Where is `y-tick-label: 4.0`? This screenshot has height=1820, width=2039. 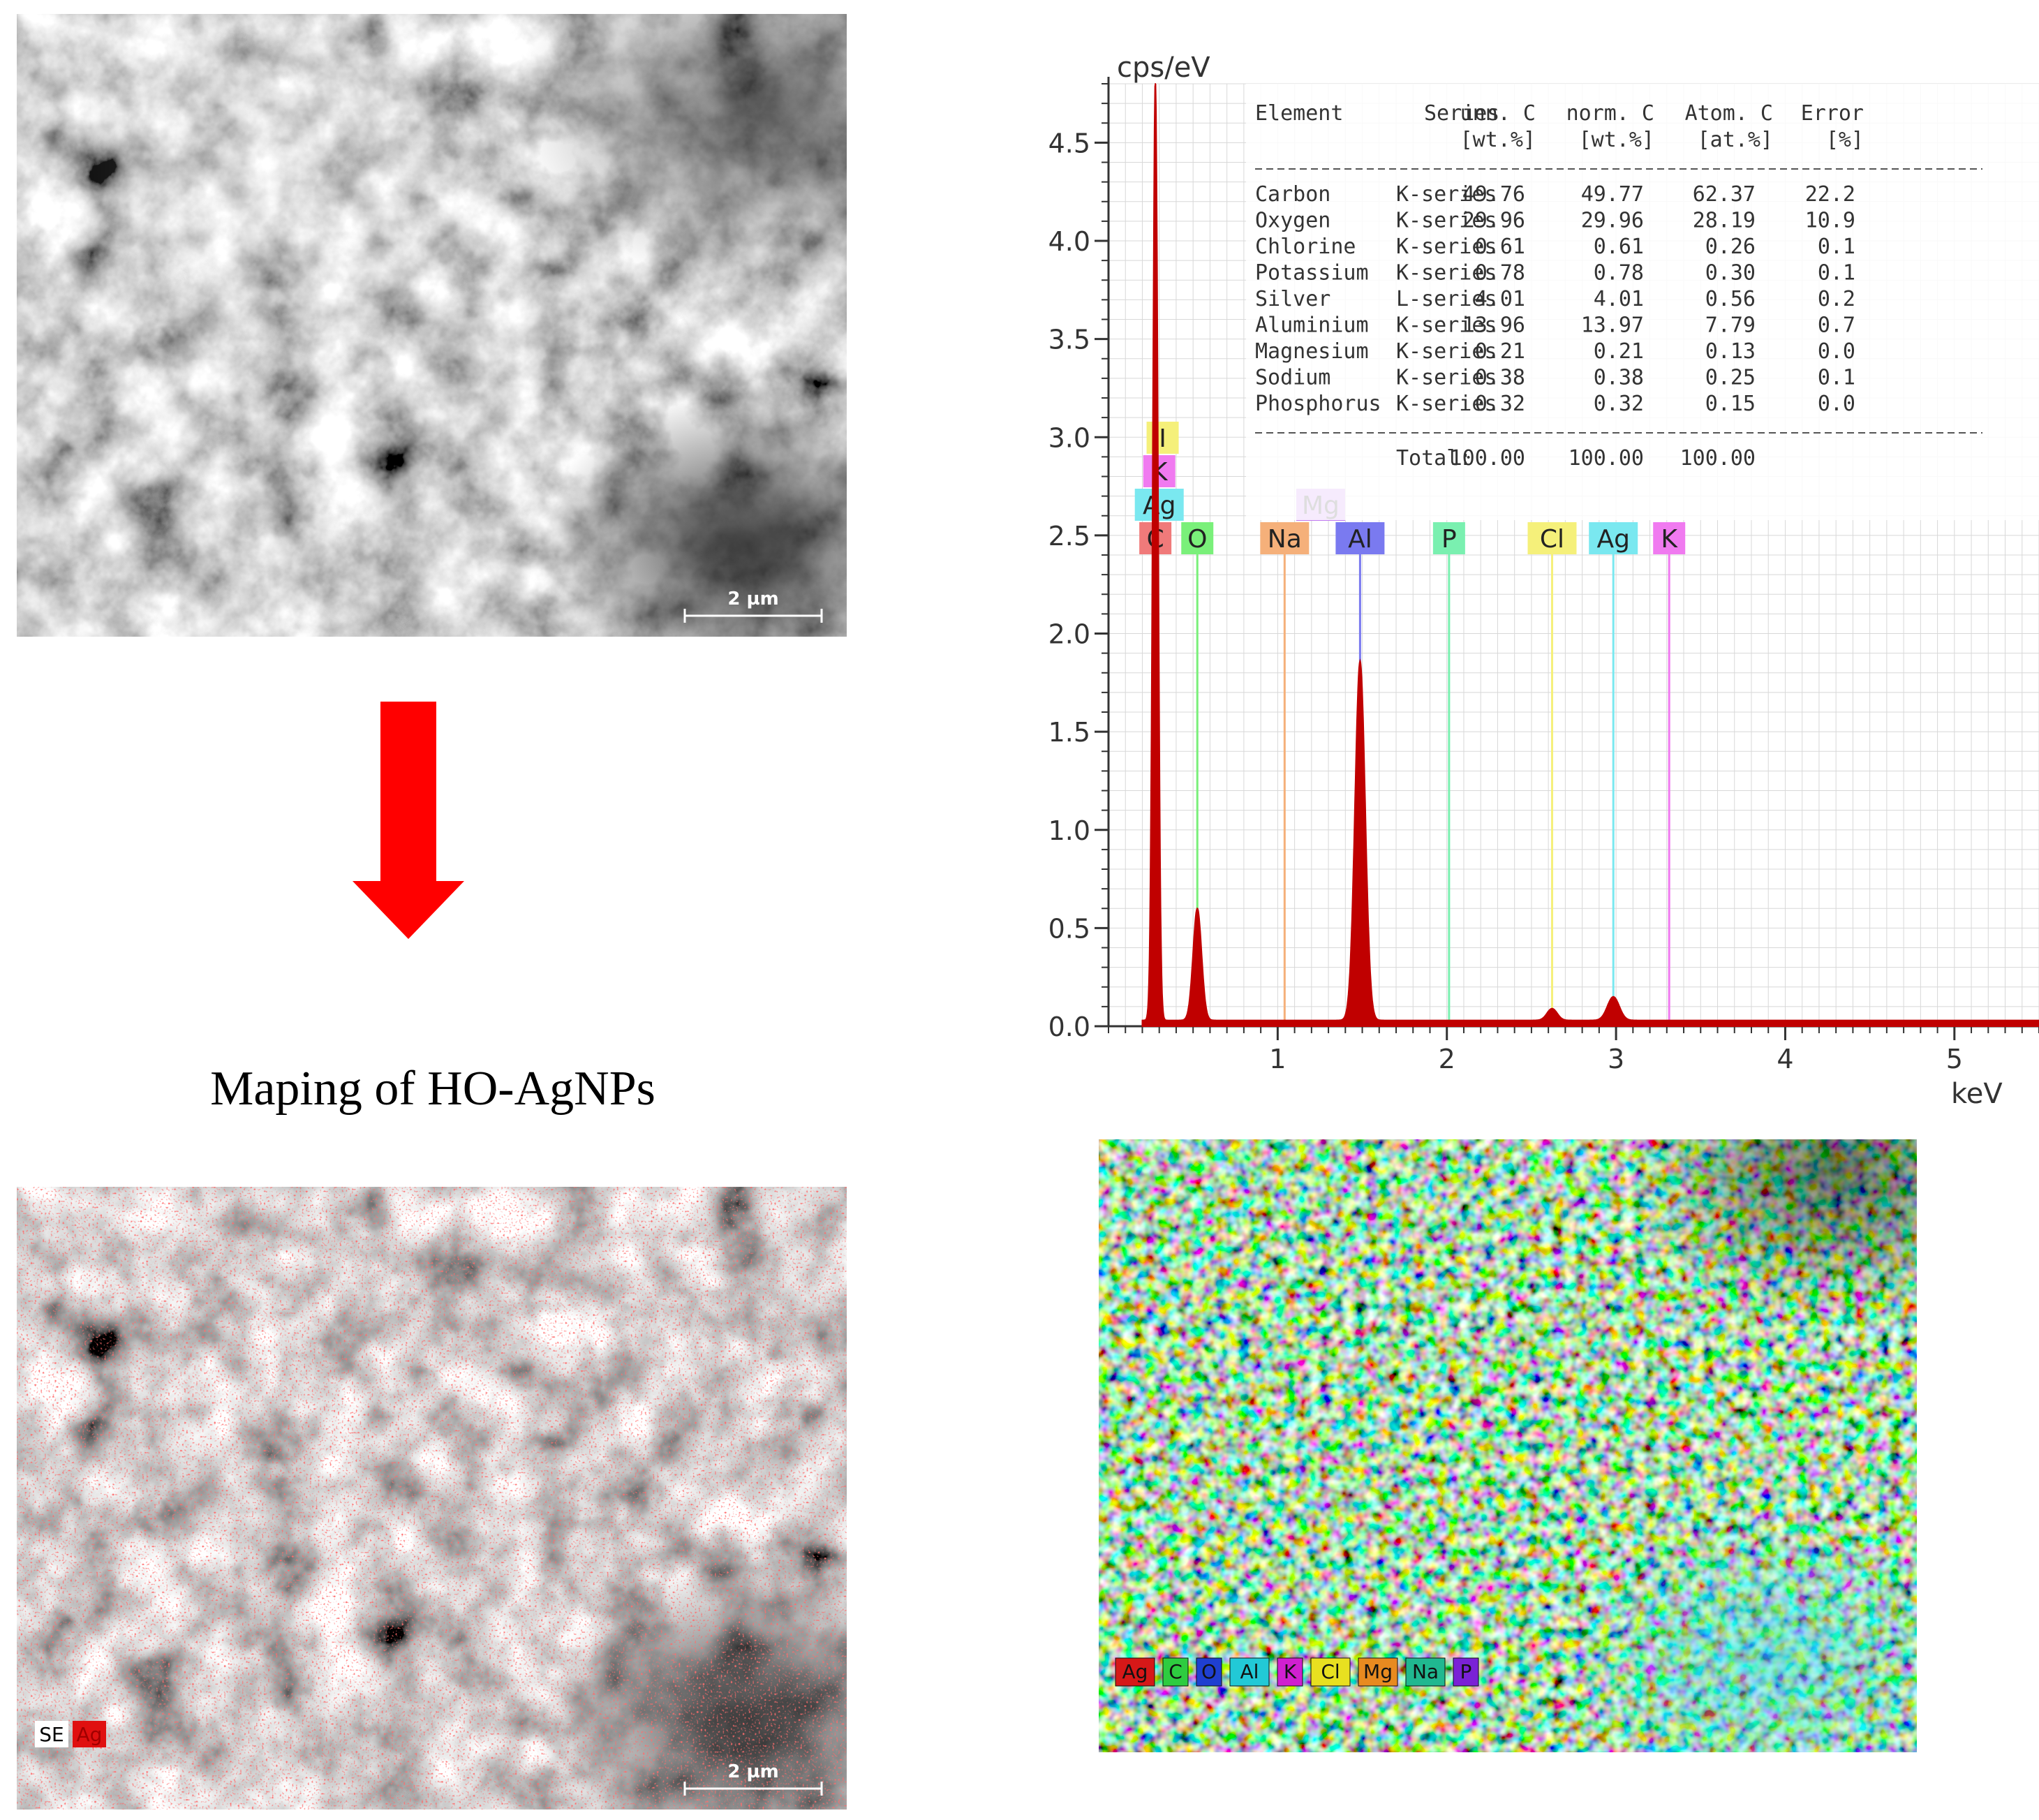
y-tick-label: 4.0 is located at coordinates (1069, 241).